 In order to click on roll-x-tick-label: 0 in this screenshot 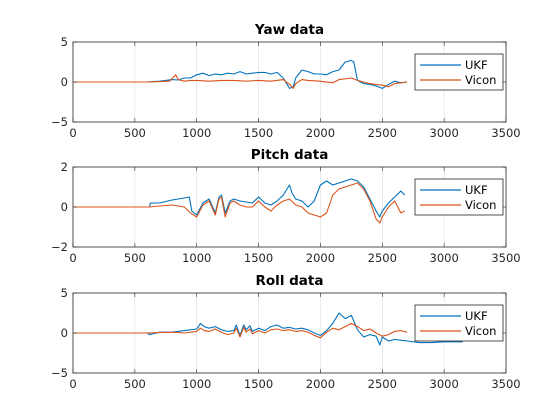, I will do `click(72, 384)`.